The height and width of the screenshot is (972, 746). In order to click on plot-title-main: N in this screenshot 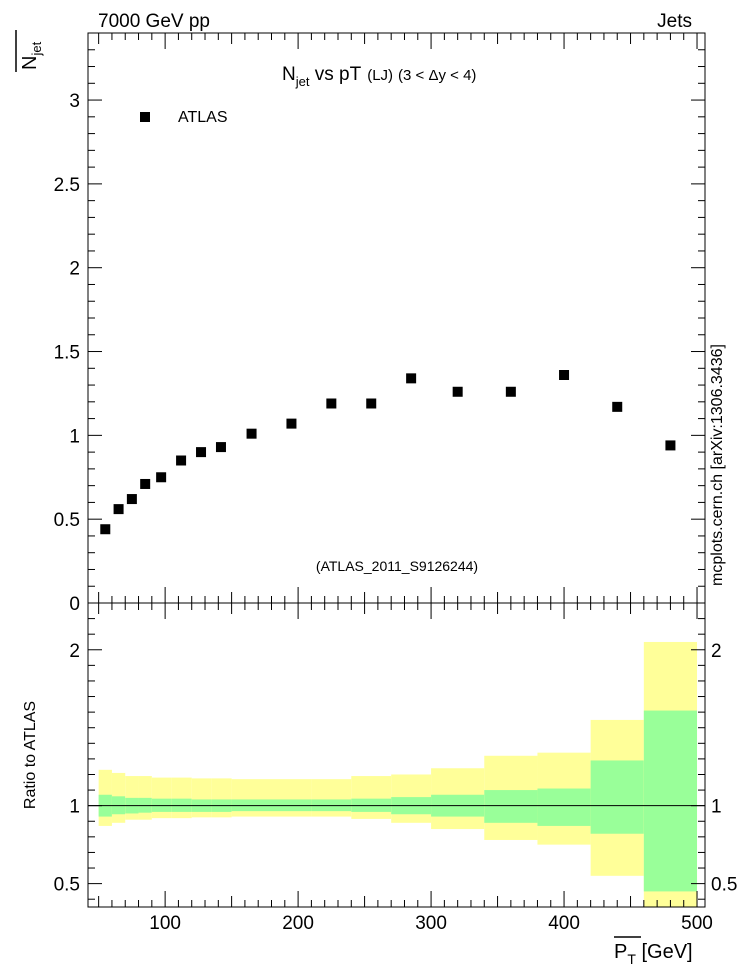, I will do `click(289, 74)`.